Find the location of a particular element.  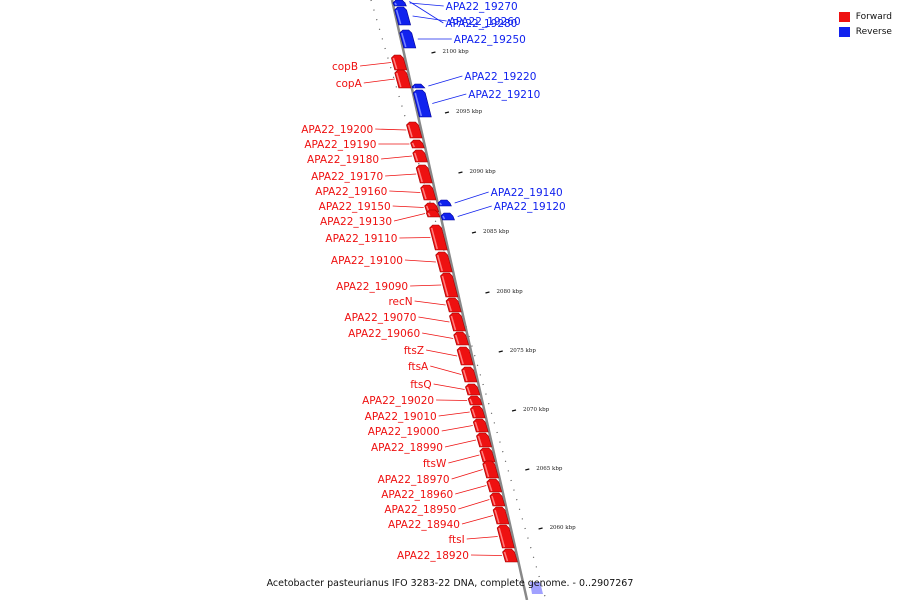

gene-label: ftsZ is located at coordinates (414, 351).